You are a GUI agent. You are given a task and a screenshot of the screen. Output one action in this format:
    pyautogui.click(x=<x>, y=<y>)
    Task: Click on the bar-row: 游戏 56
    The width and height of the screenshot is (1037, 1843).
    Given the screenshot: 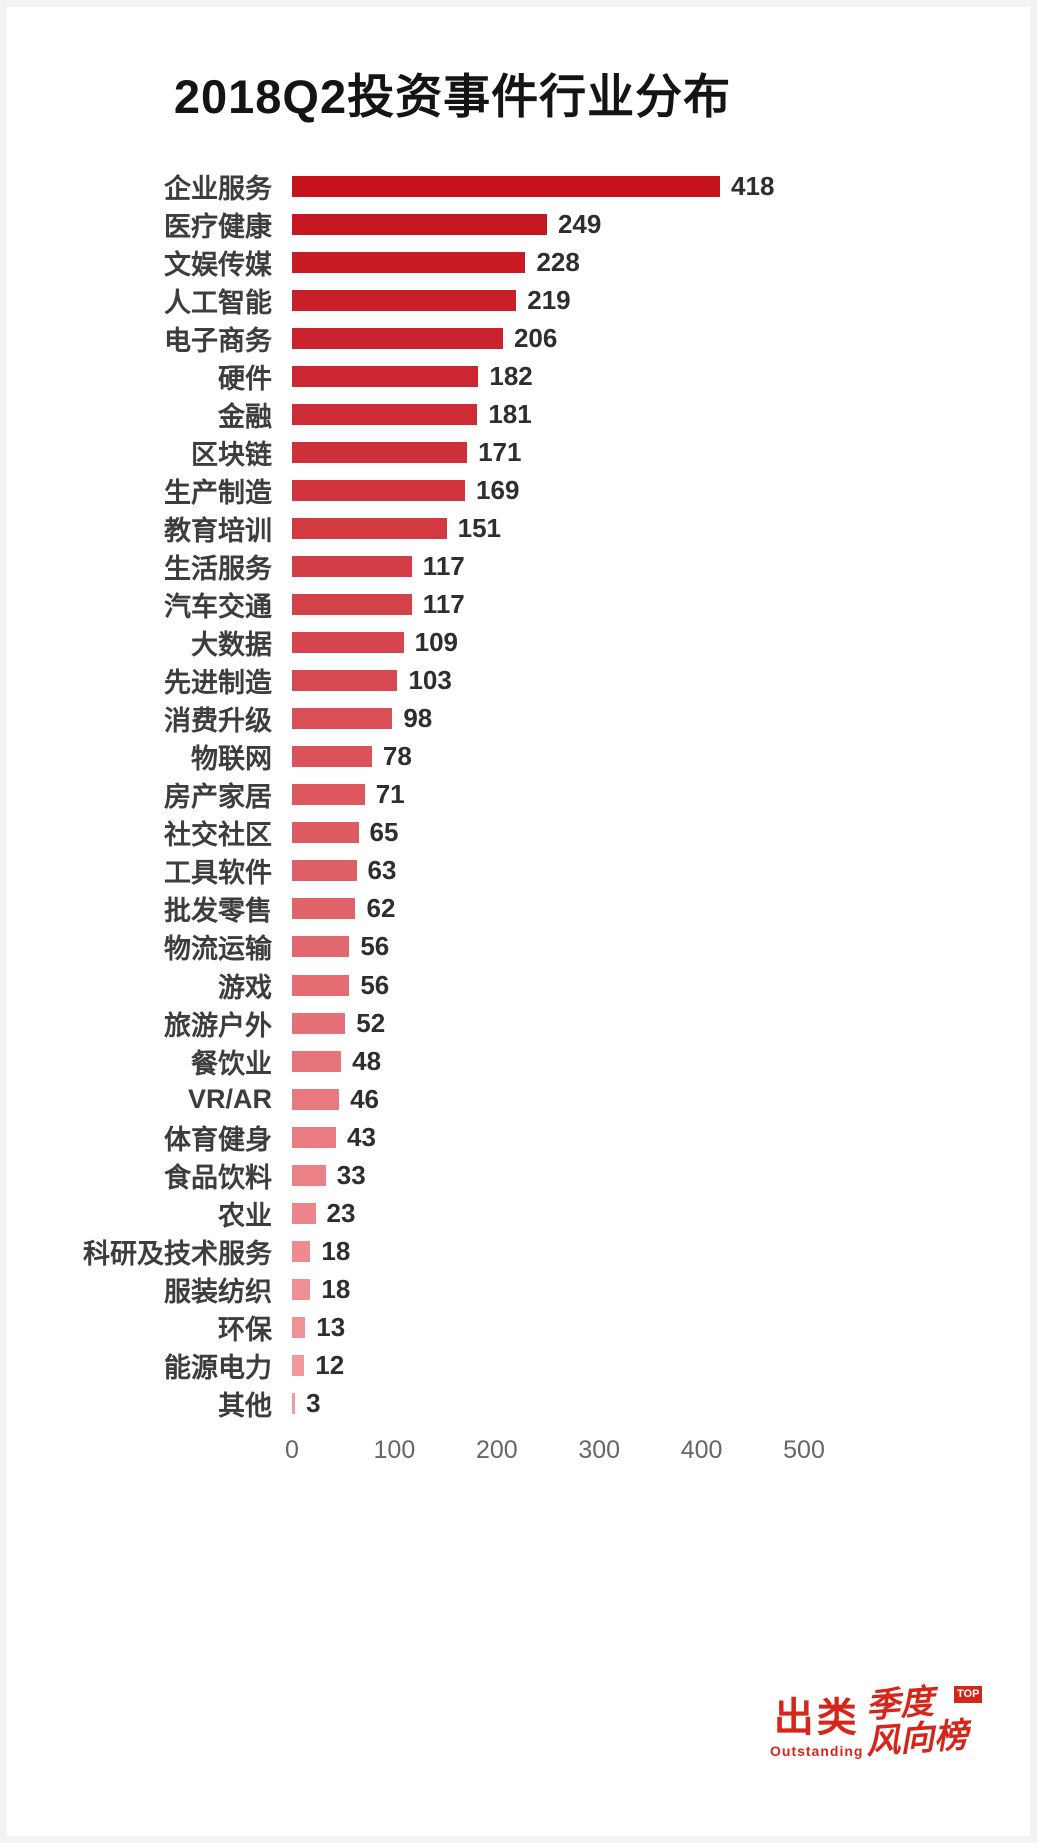 What is the action you would take?
    pyautogui.click(x=518, y=985)
    